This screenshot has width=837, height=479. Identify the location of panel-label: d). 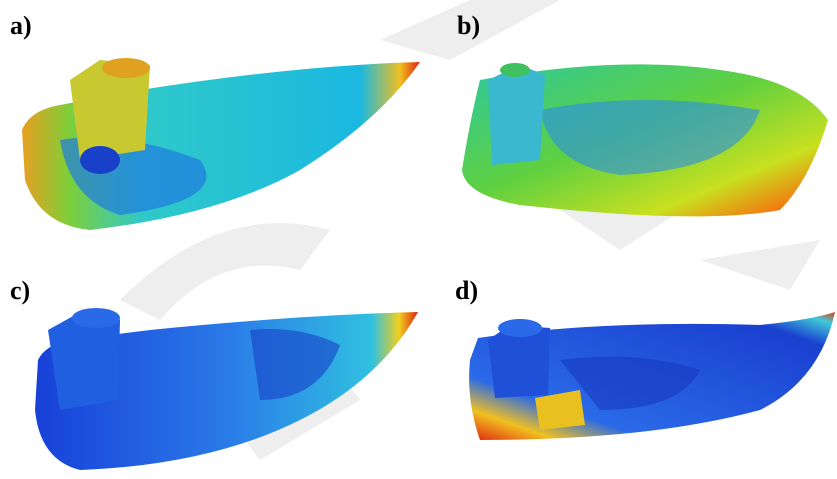
(466, 290).